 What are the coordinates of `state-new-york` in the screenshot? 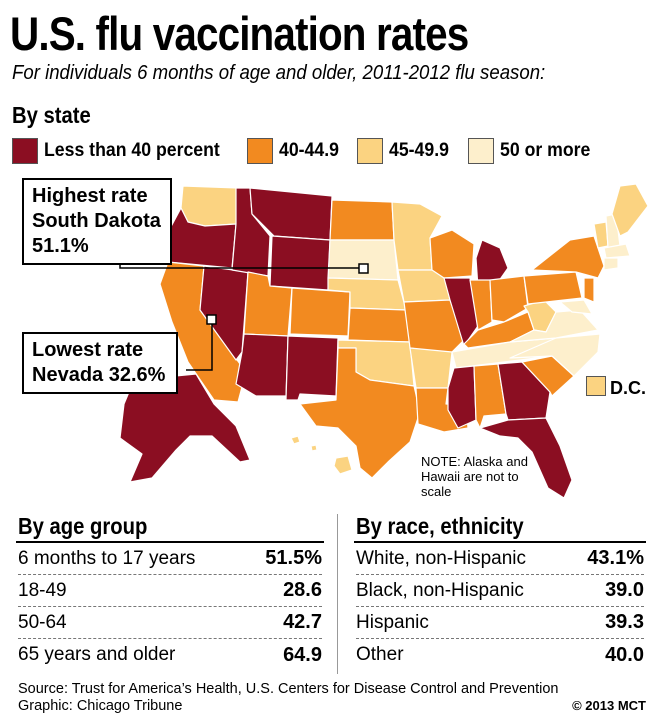 It's located at (568, 257).